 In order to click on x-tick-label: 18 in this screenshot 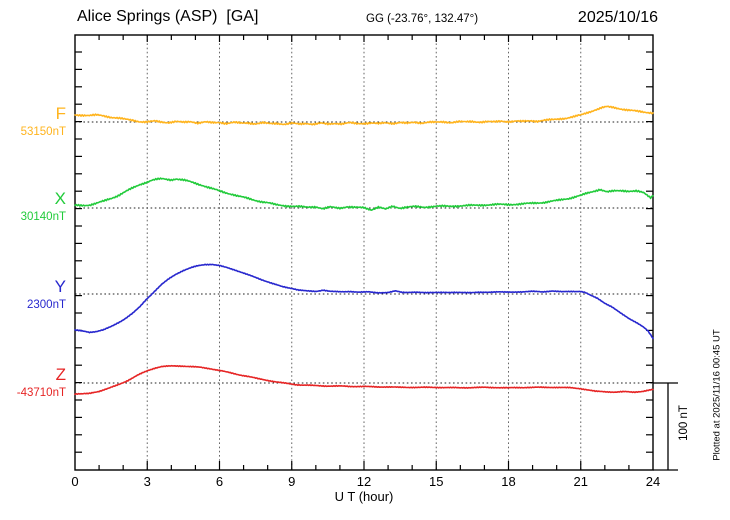, I will do `click(508, 481)`.